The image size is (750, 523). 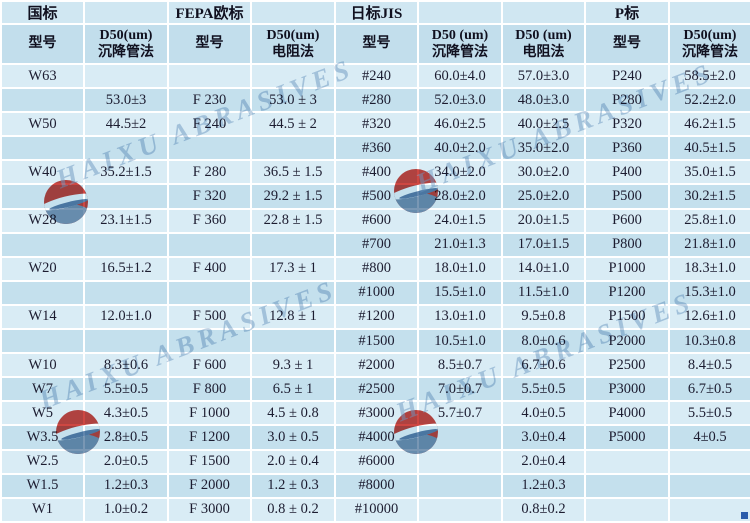 I want to click on table-cell: 8.3±0.6, so click(x=126, y=365).